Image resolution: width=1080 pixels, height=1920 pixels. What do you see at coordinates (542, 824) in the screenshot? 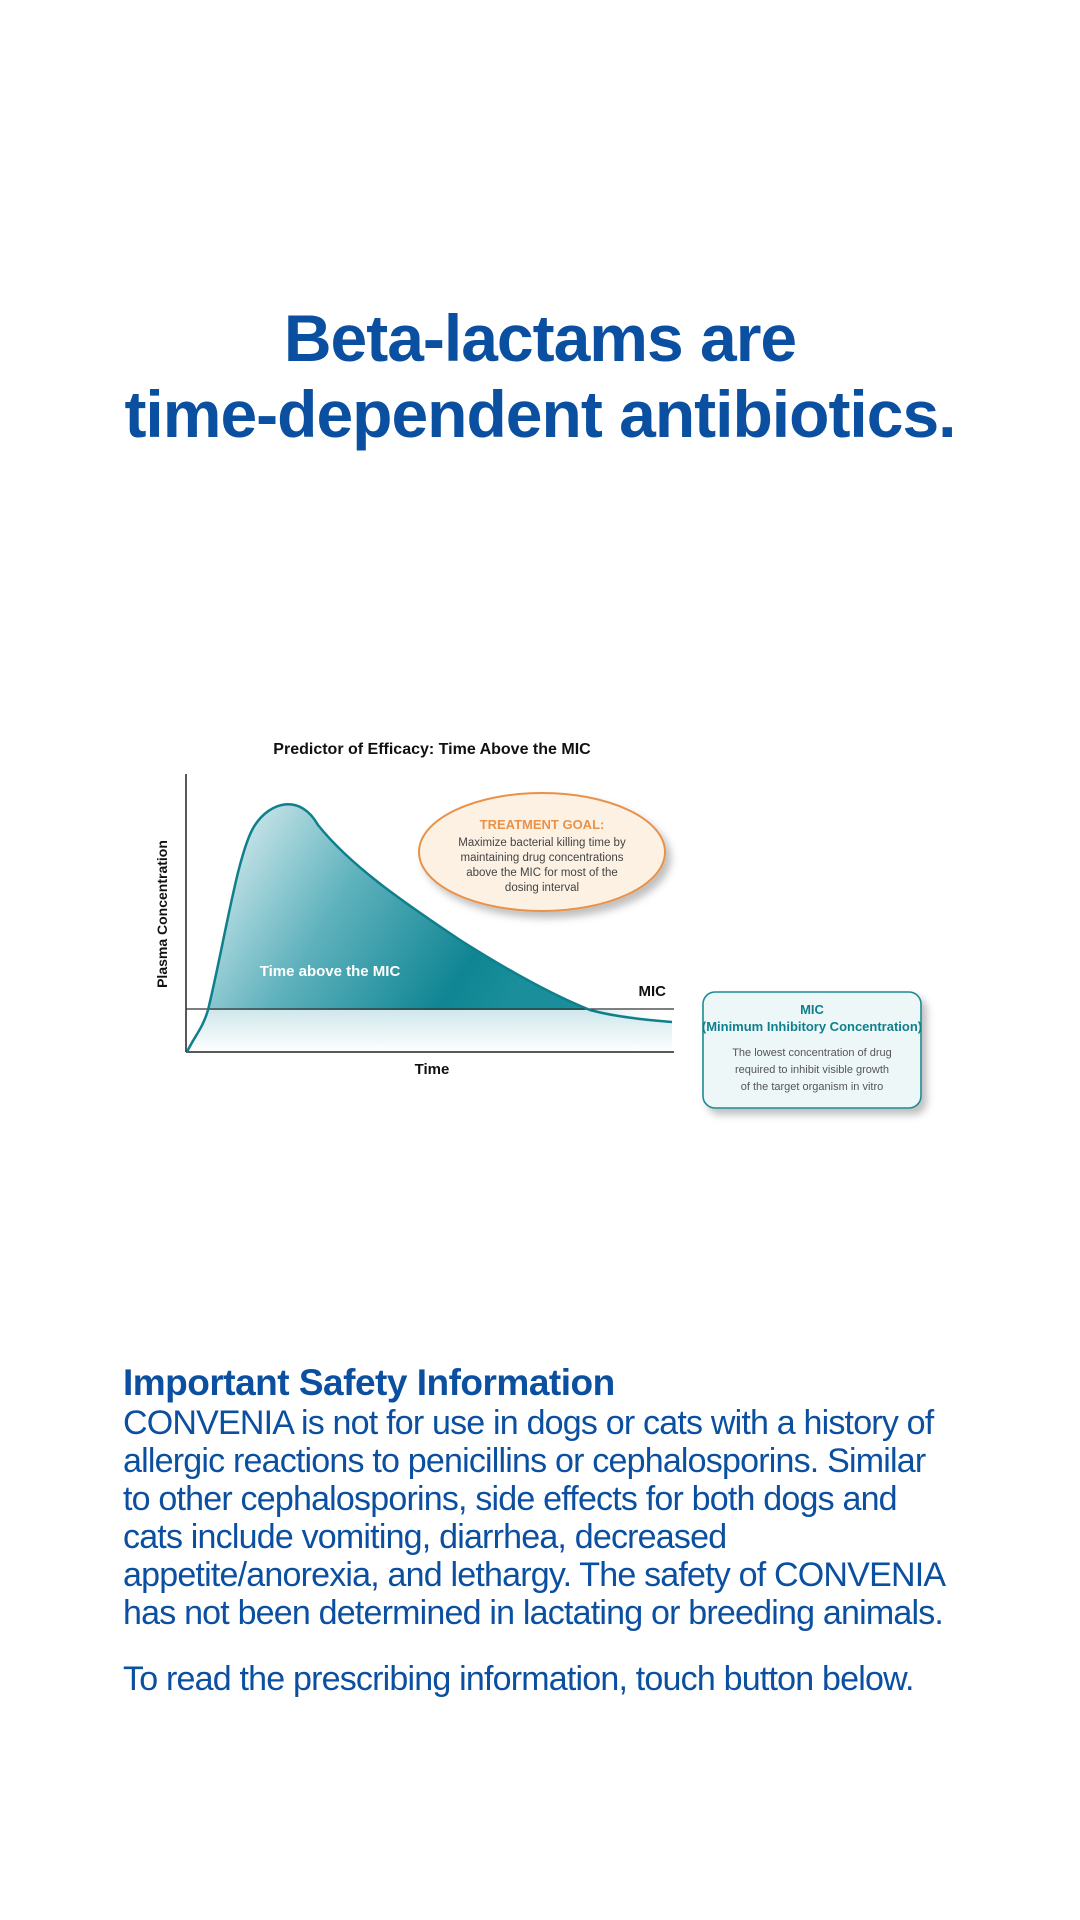
I see `treatment-goal-heading: TREATMENT GOAL:` at bounding box center [542, 824].